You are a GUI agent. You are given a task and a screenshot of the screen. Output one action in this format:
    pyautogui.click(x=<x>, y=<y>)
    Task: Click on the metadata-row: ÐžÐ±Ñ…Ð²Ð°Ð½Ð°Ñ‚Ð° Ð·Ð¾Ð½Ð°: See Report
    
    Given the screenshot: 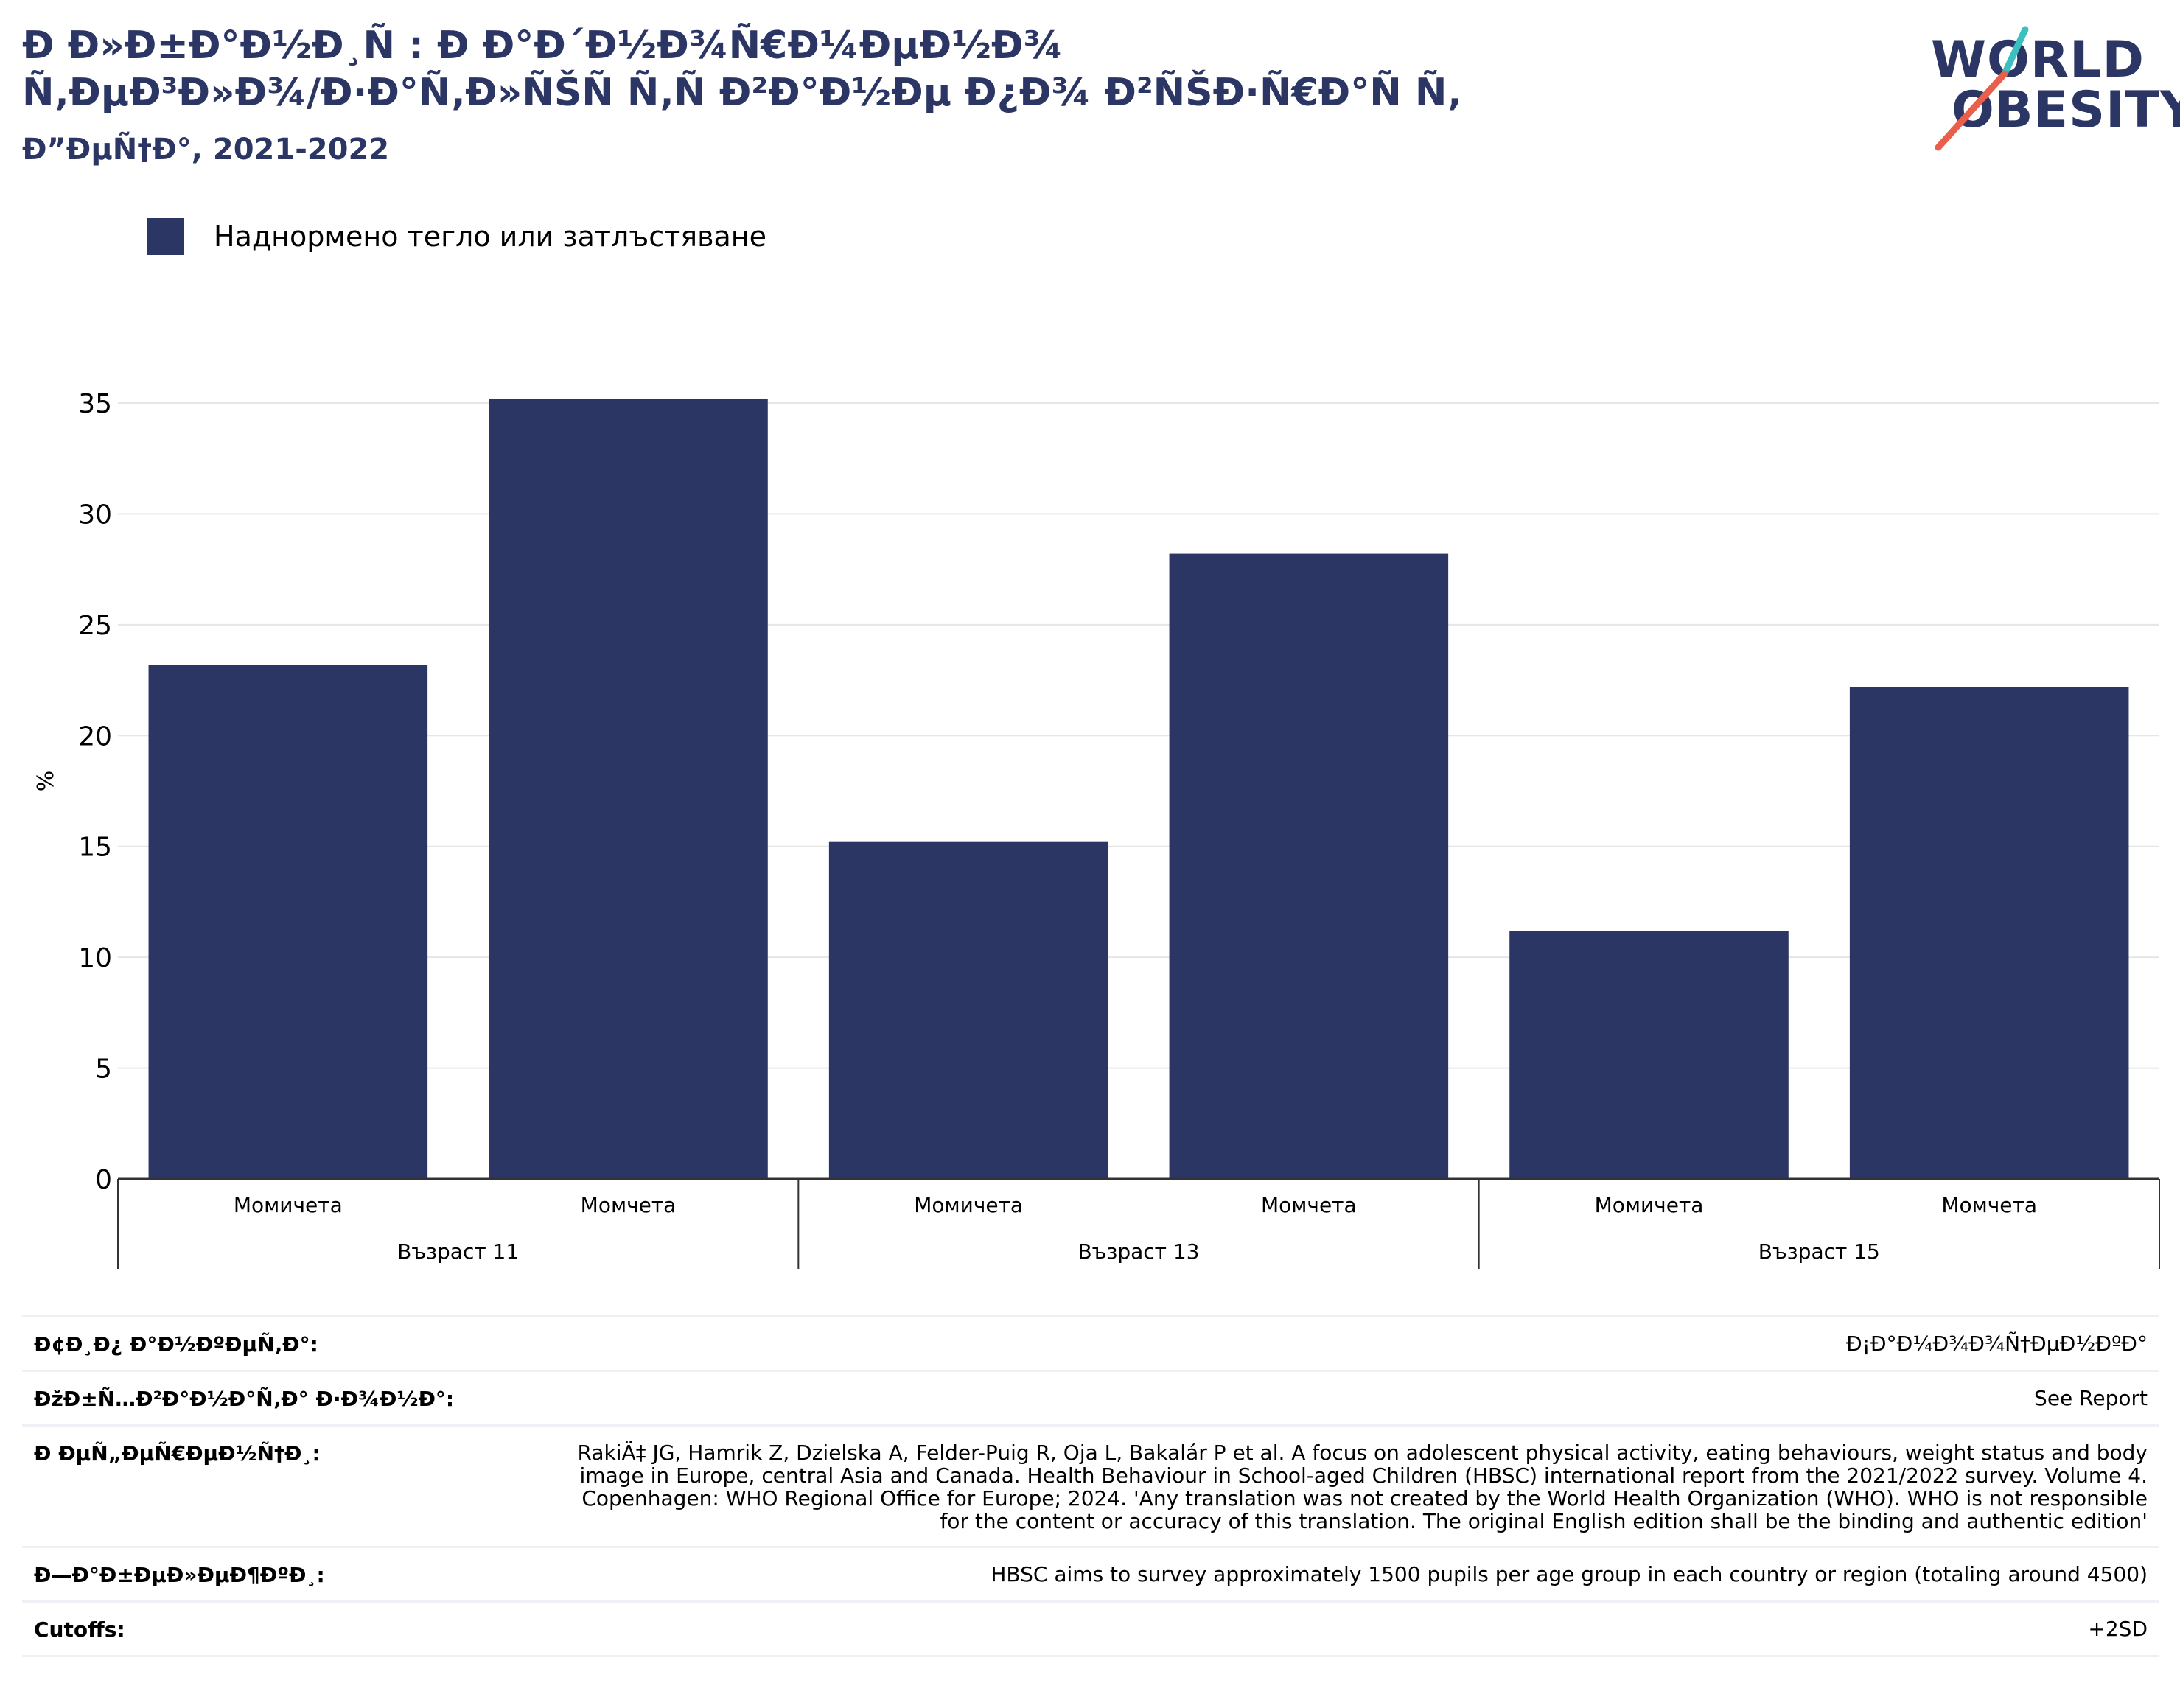 What is the action you would take?
    pyautogui.click(x=1090, y=1397)
    